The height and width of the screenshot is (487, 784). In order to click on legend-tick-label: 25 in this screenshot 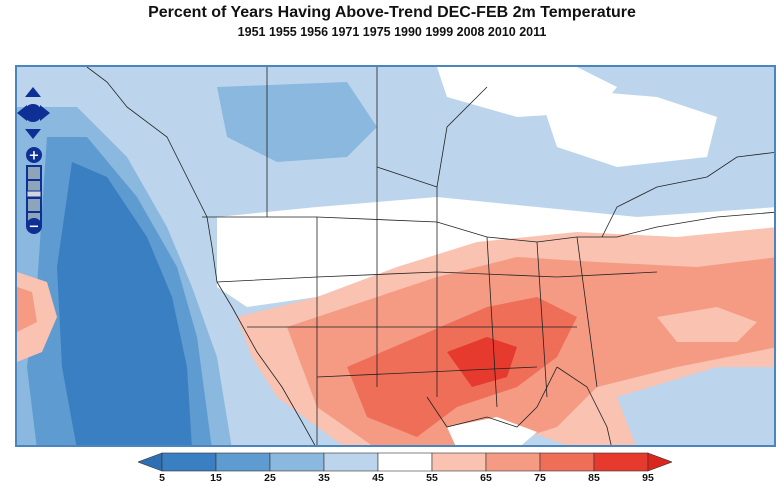, I will do `click(270, 478)`.